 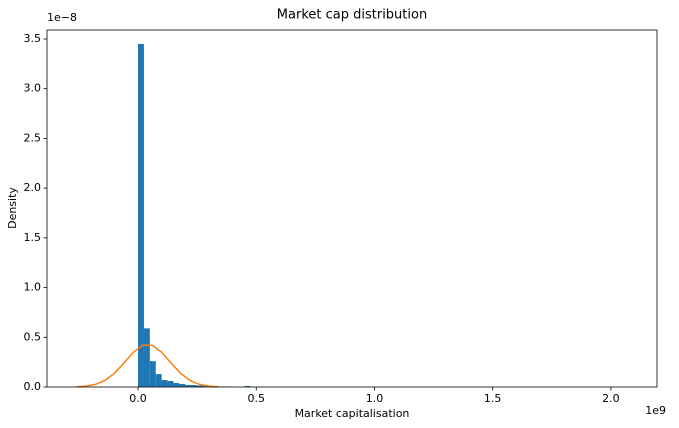 What do you see at coordinates (138, 398) in the screenshot?
I see `x-tick-label: 0.0` at bounding box center [138, 398].